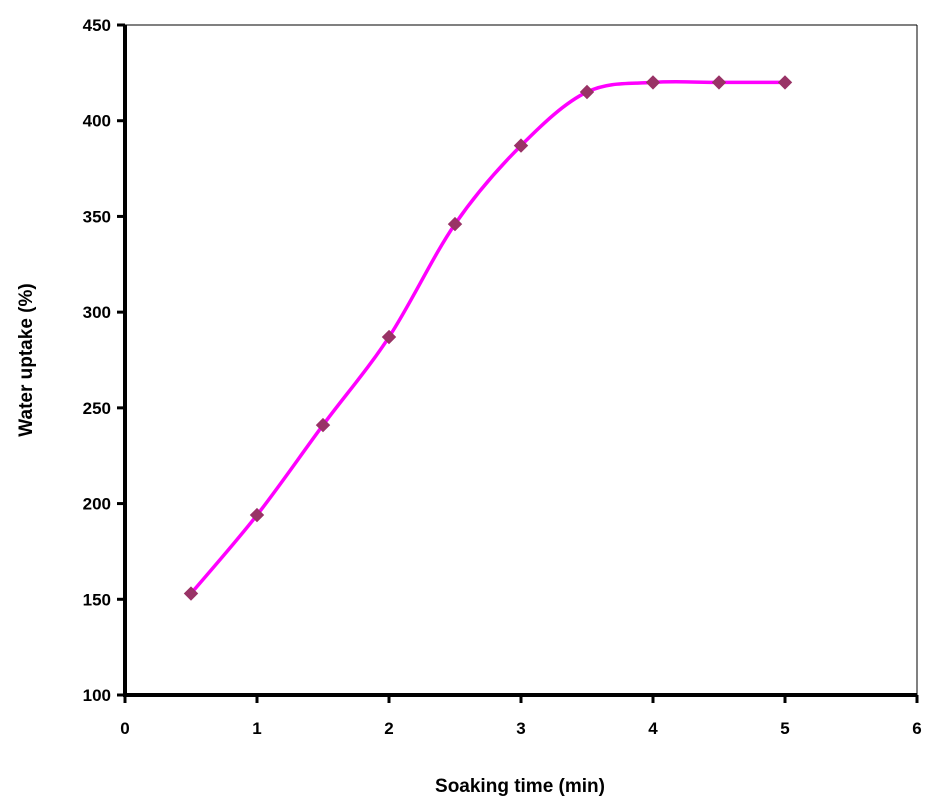 The width and height of the screenshot is (925, 801). What do you see at coordinates (97, 695) in the screenshot?
I see `y-tick-label: 100` at bounding box center [97, 695].